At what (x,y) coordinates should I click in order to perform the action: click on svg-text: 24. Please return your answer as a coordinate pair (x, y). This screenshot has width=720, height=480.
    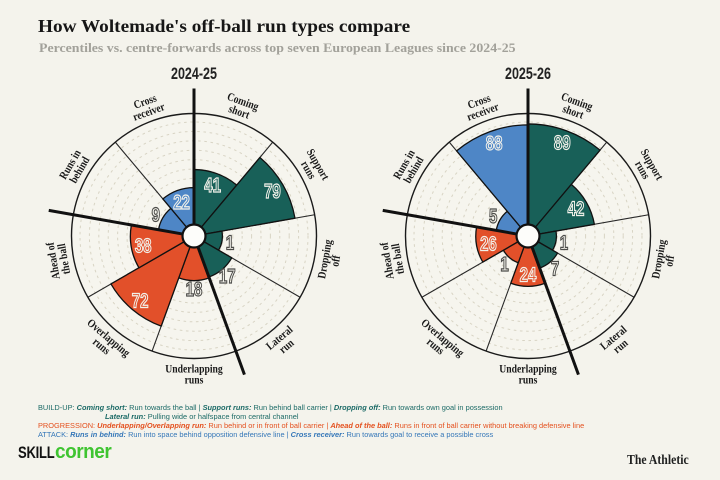
    Looking at the image, I should click on (528, 274).